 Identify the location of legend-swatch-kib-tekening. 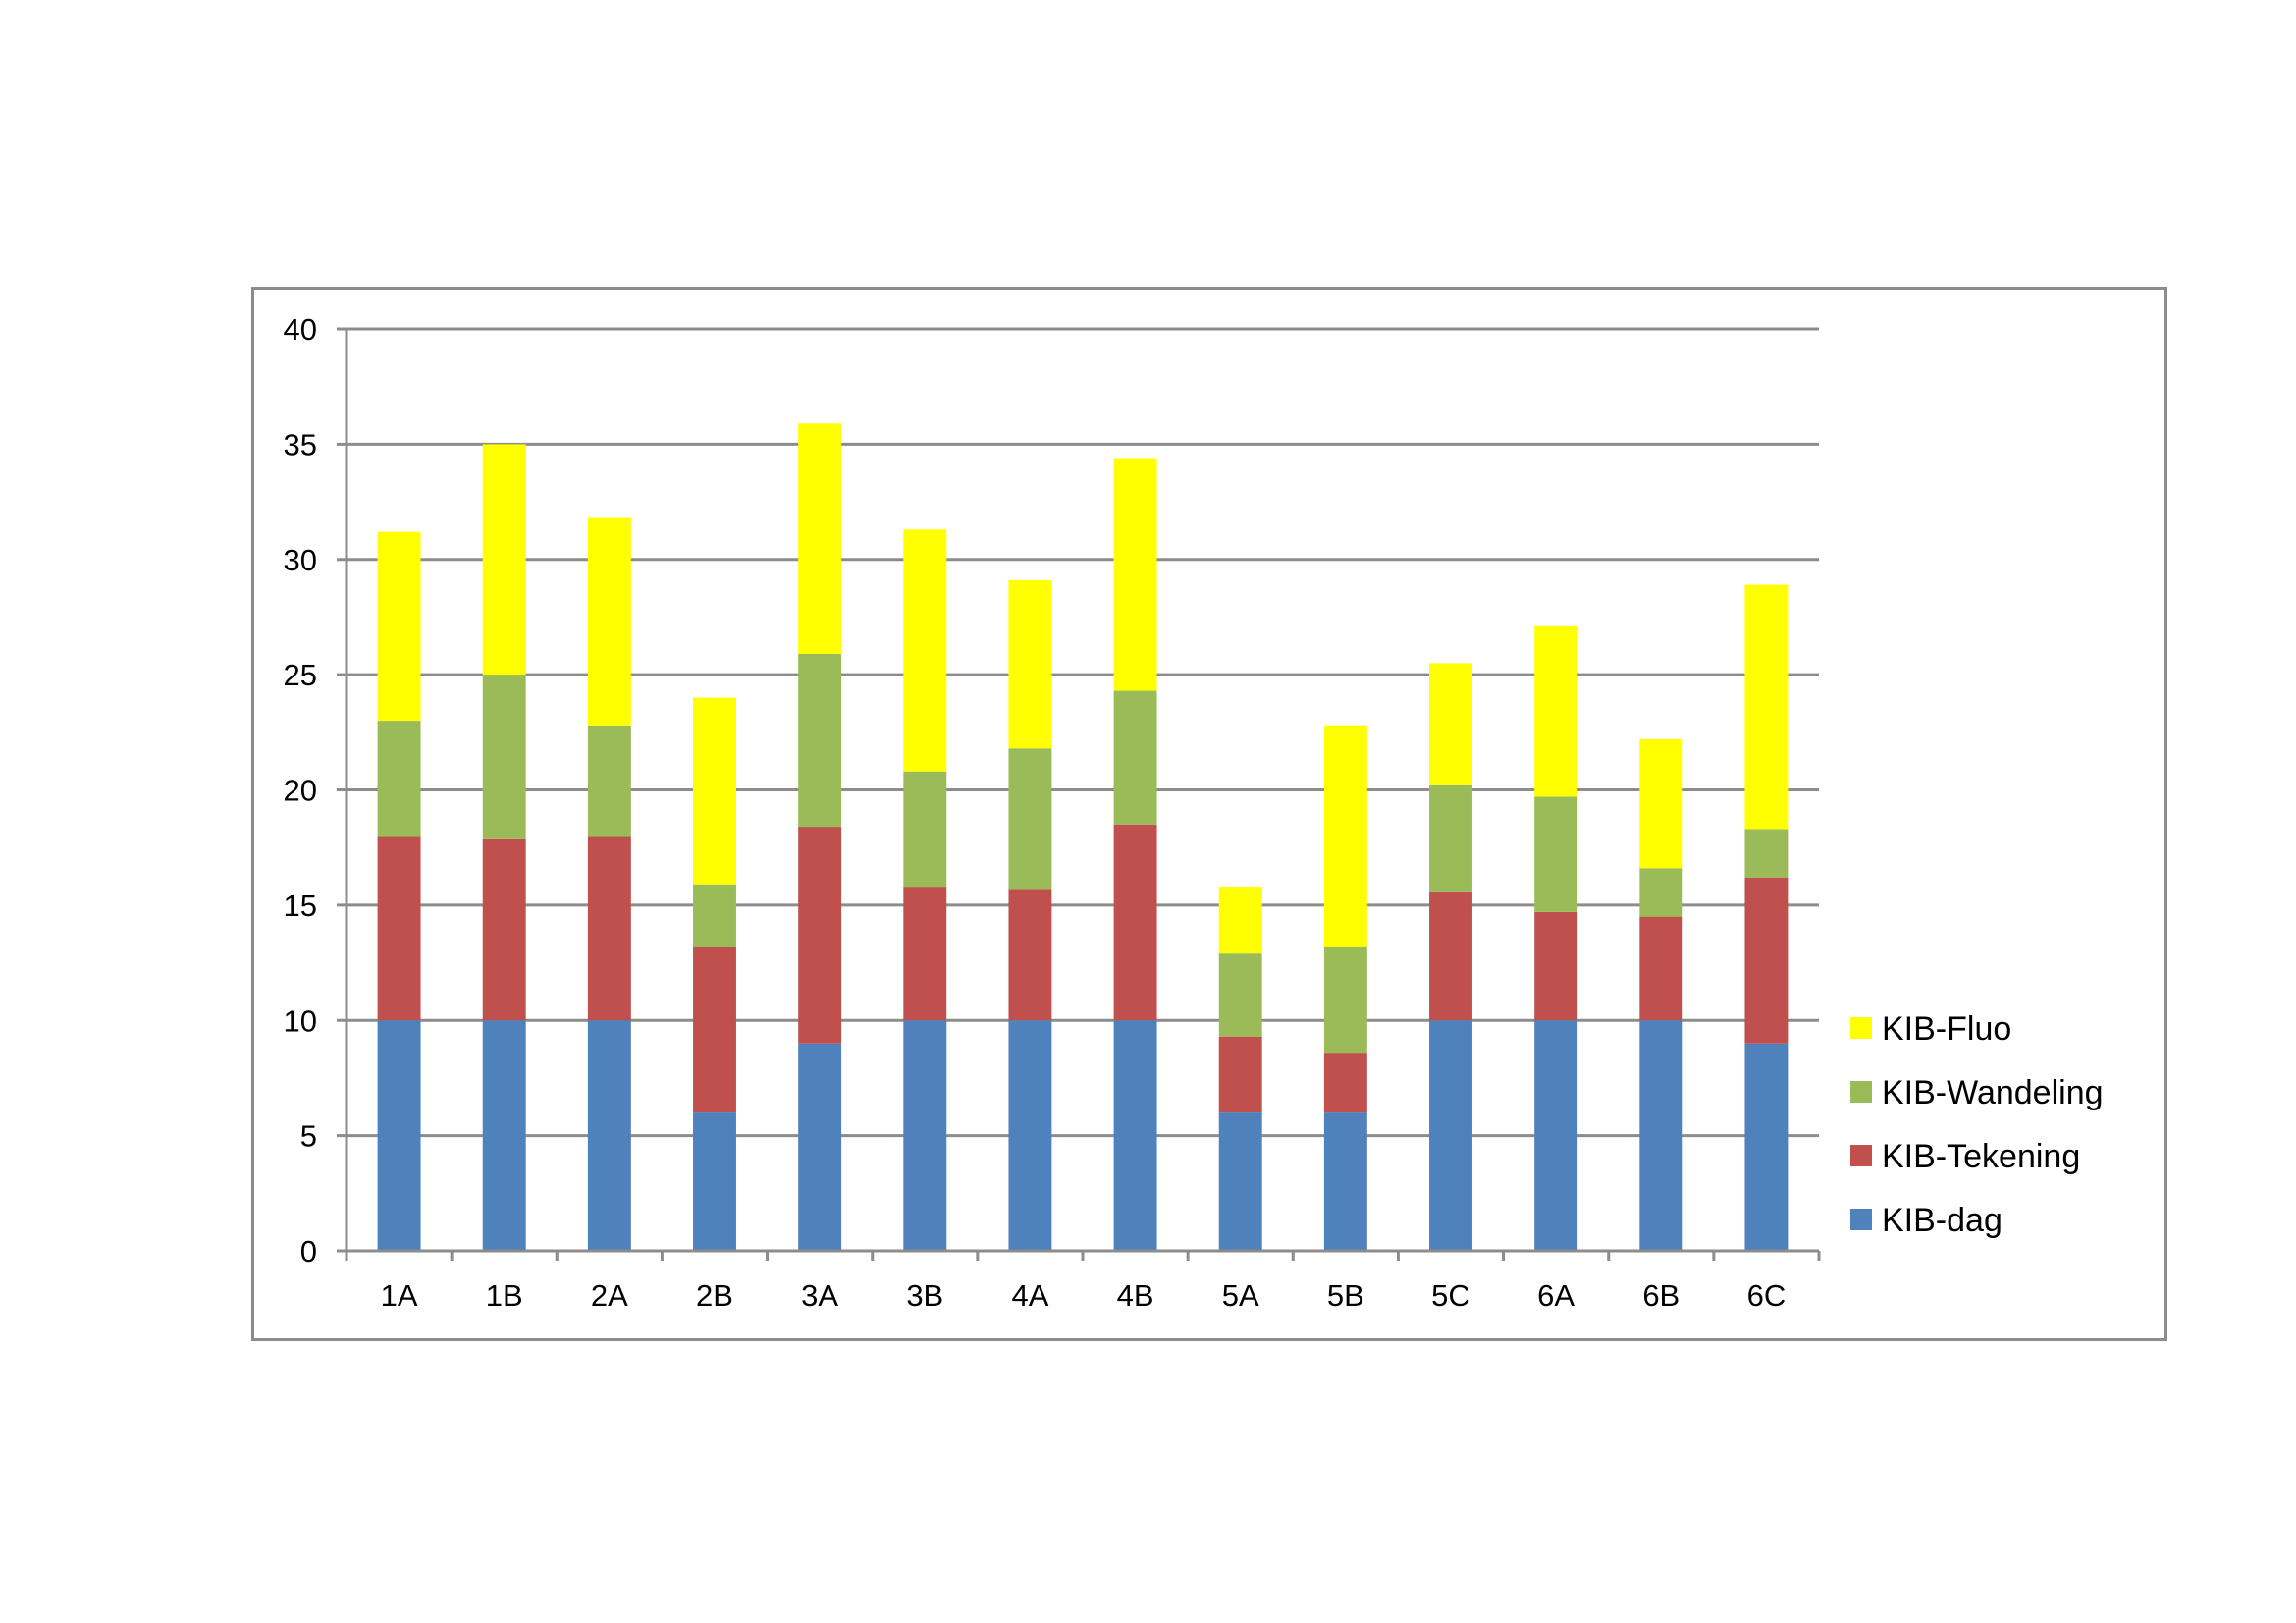
(1861, 1155).